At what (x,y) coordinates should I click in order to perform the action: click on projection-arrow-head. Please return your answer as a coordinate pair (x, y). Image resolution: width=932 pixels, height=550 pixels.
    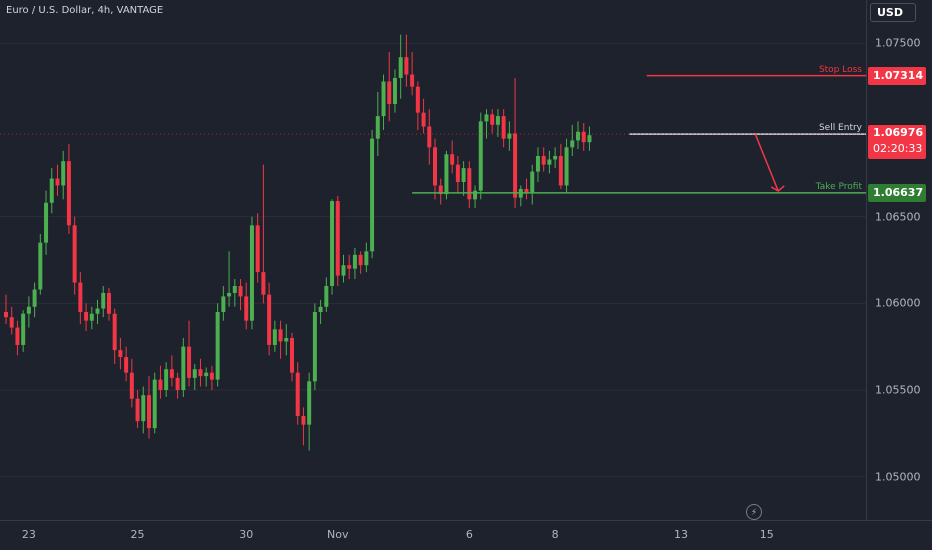
    Looking at the image, I should click on (777, 188).